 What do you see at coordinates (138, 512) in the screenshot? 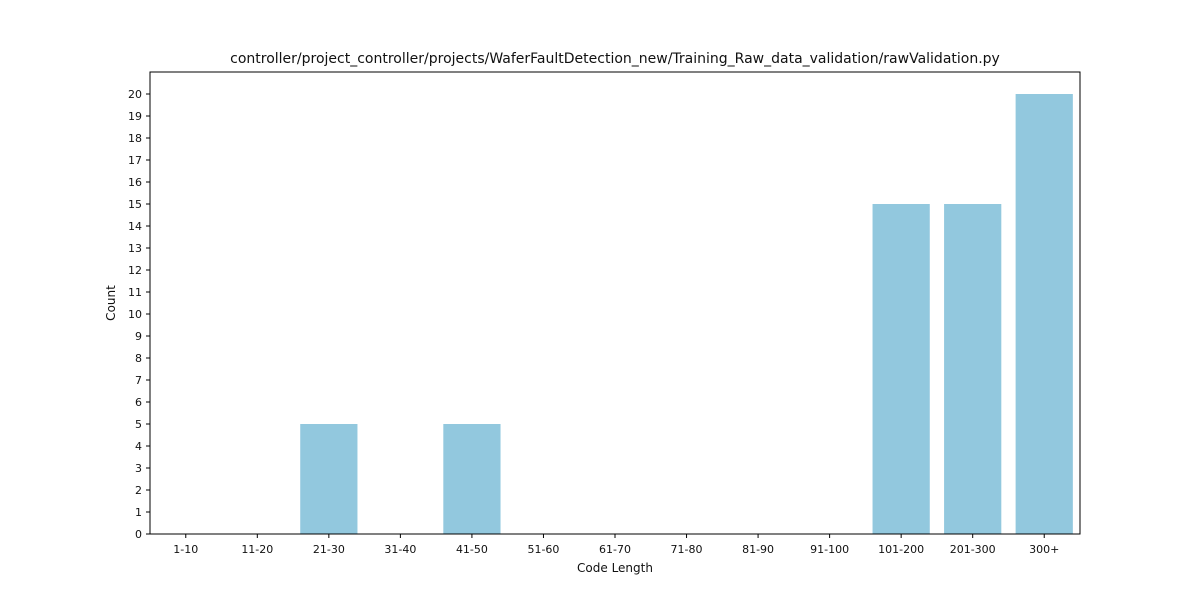
I see `y-tick-label: 1` at bounding box center [138, 512].